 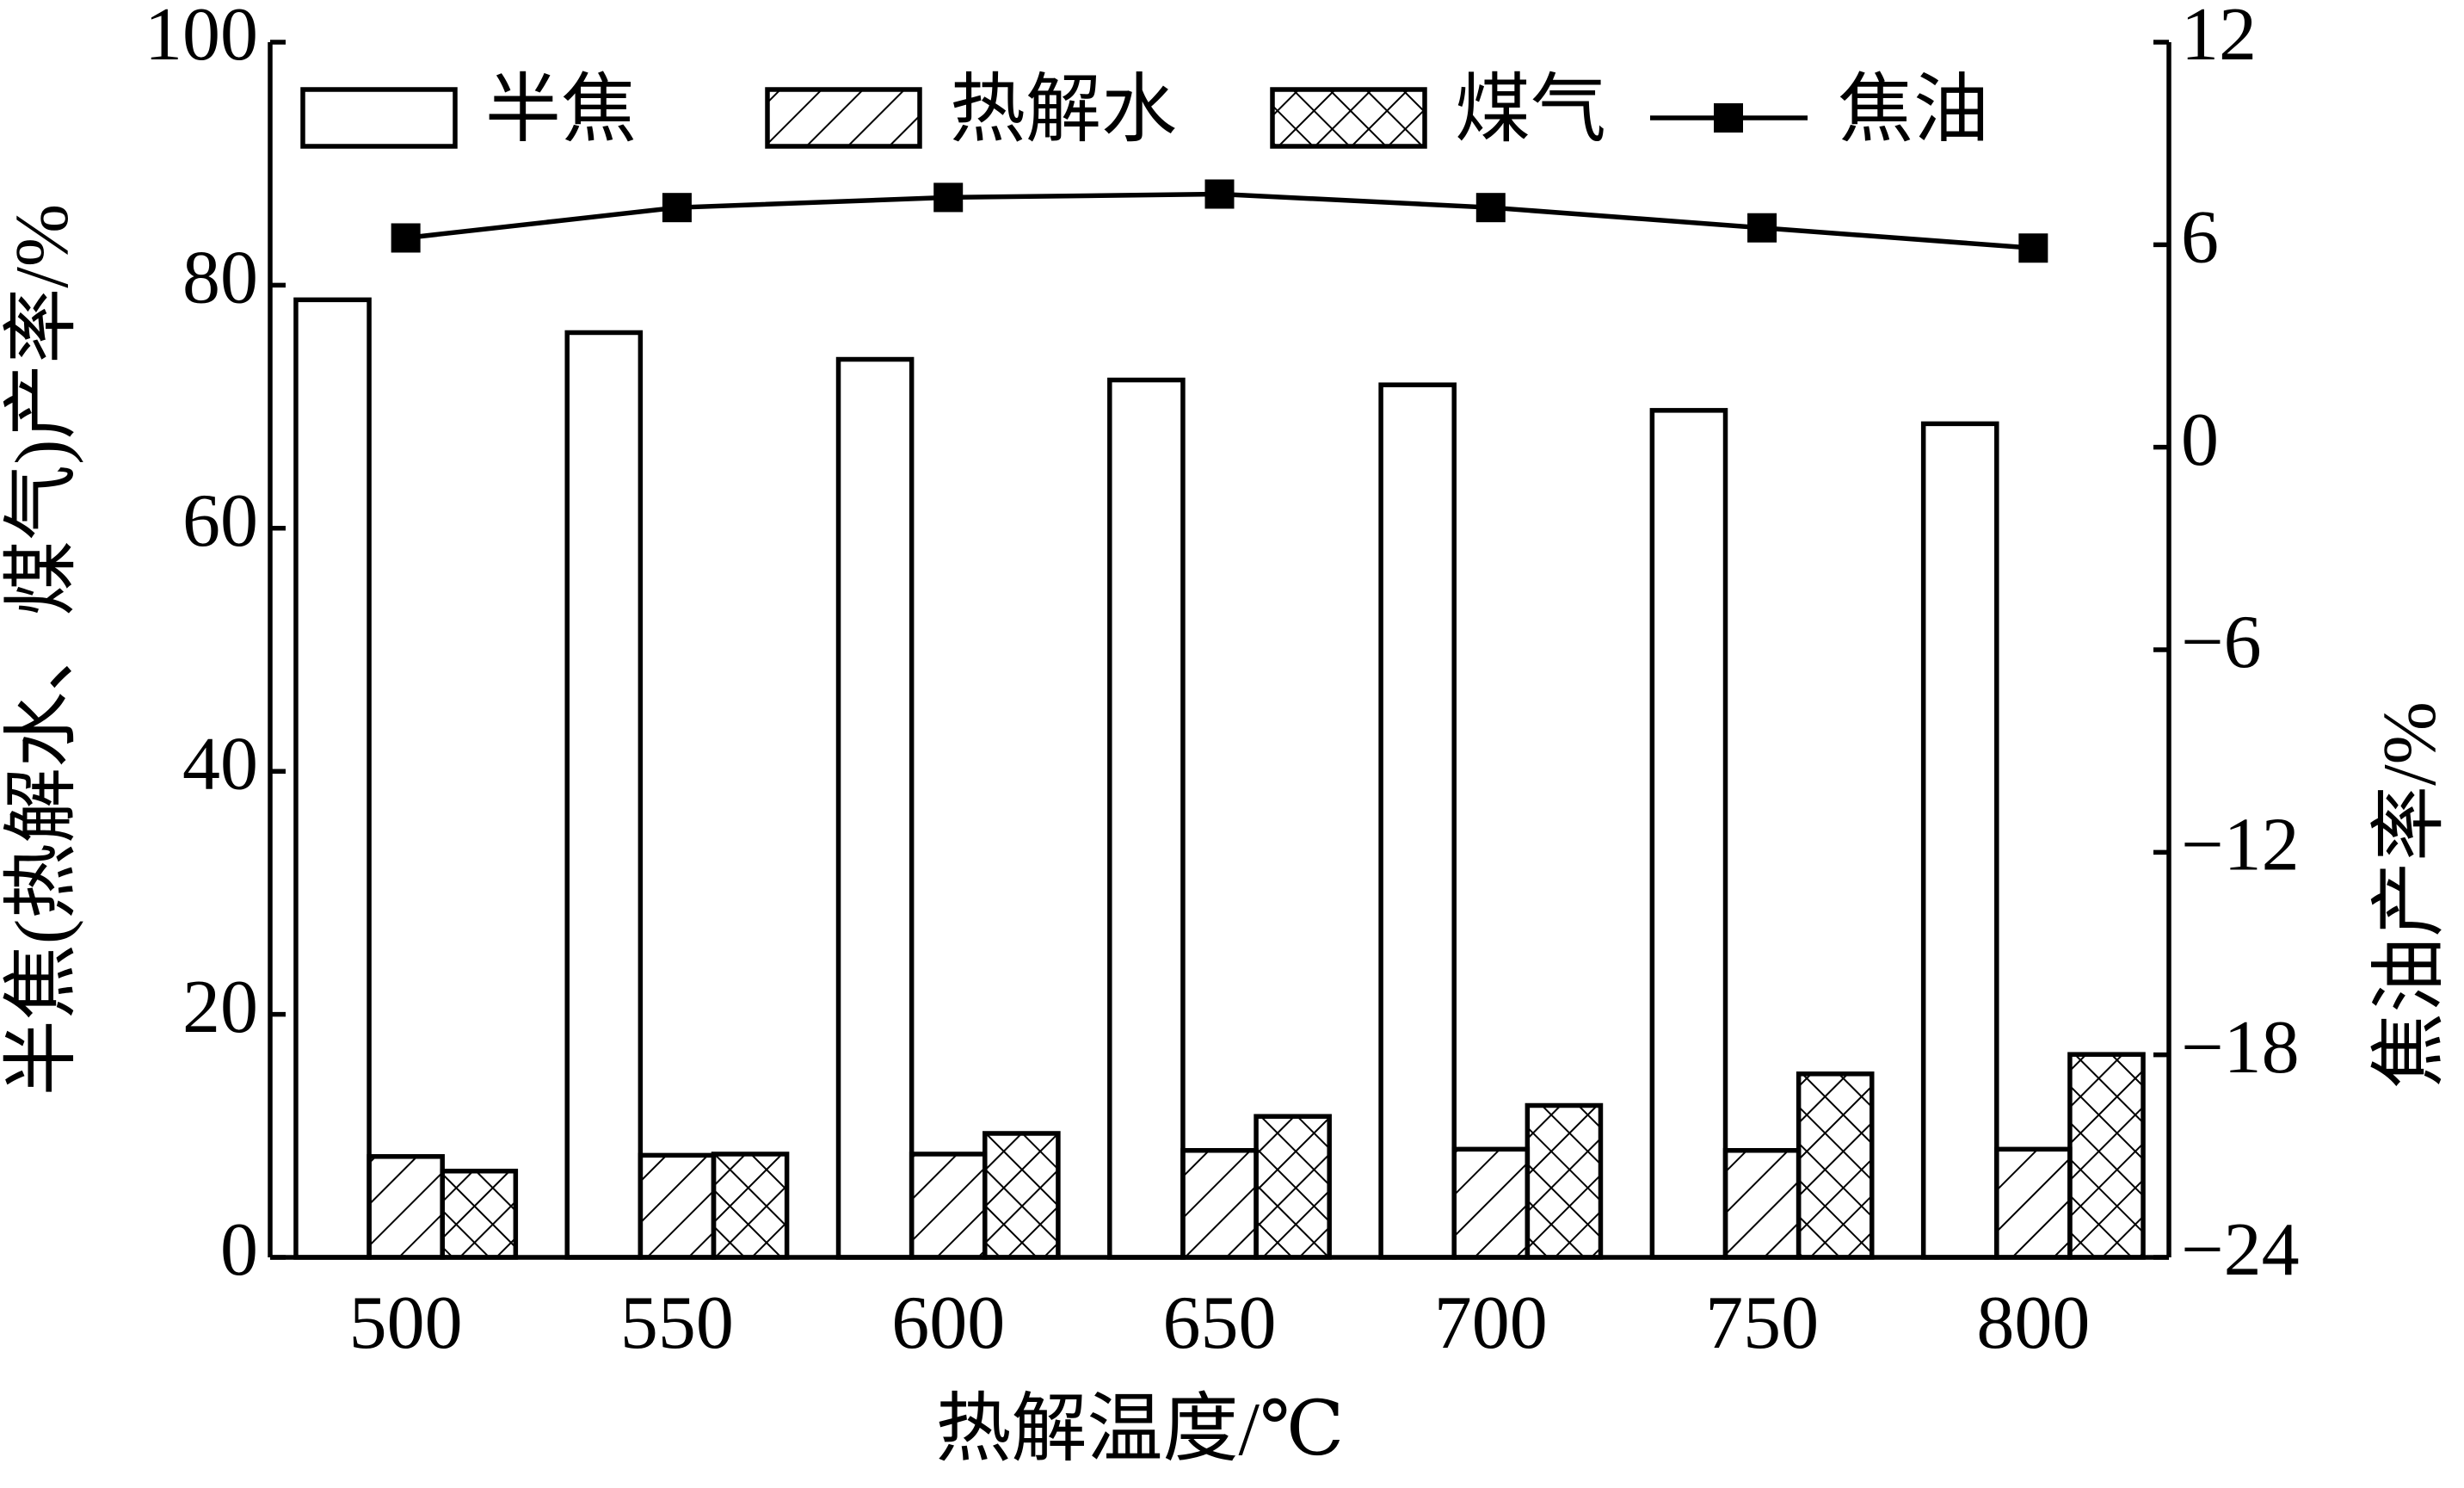 I want to click on y-tick-label: 40, so click(x=220, y=764).